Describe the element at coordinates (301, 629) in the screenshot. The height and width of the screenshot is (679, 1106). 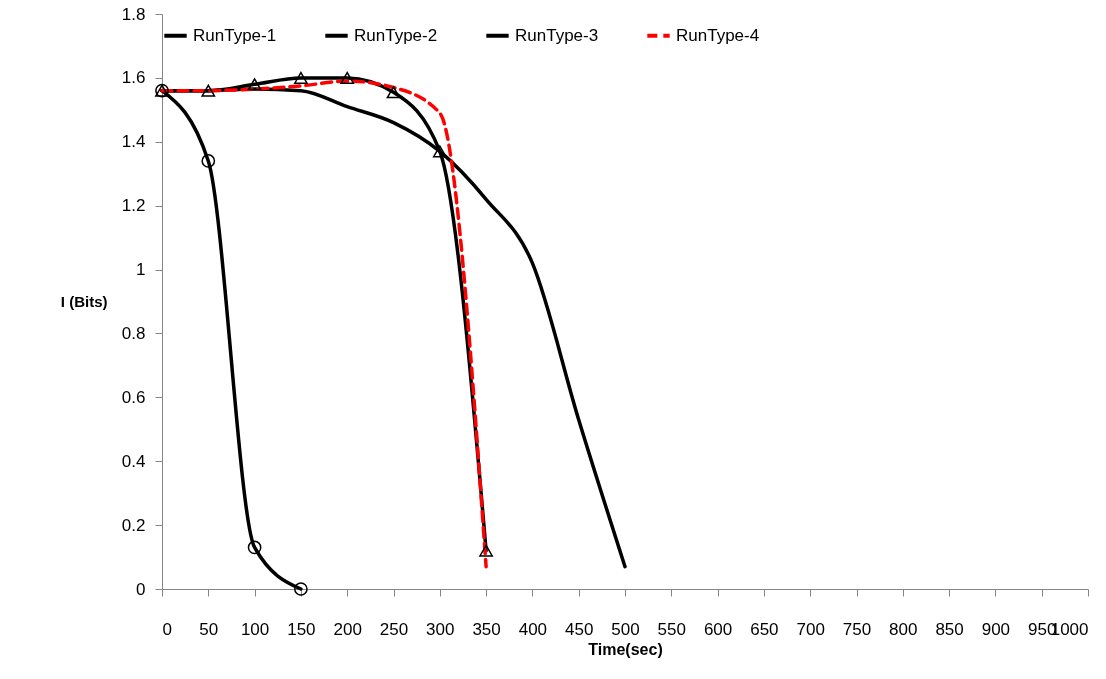
I see `x-tick-label: 150` at that location.